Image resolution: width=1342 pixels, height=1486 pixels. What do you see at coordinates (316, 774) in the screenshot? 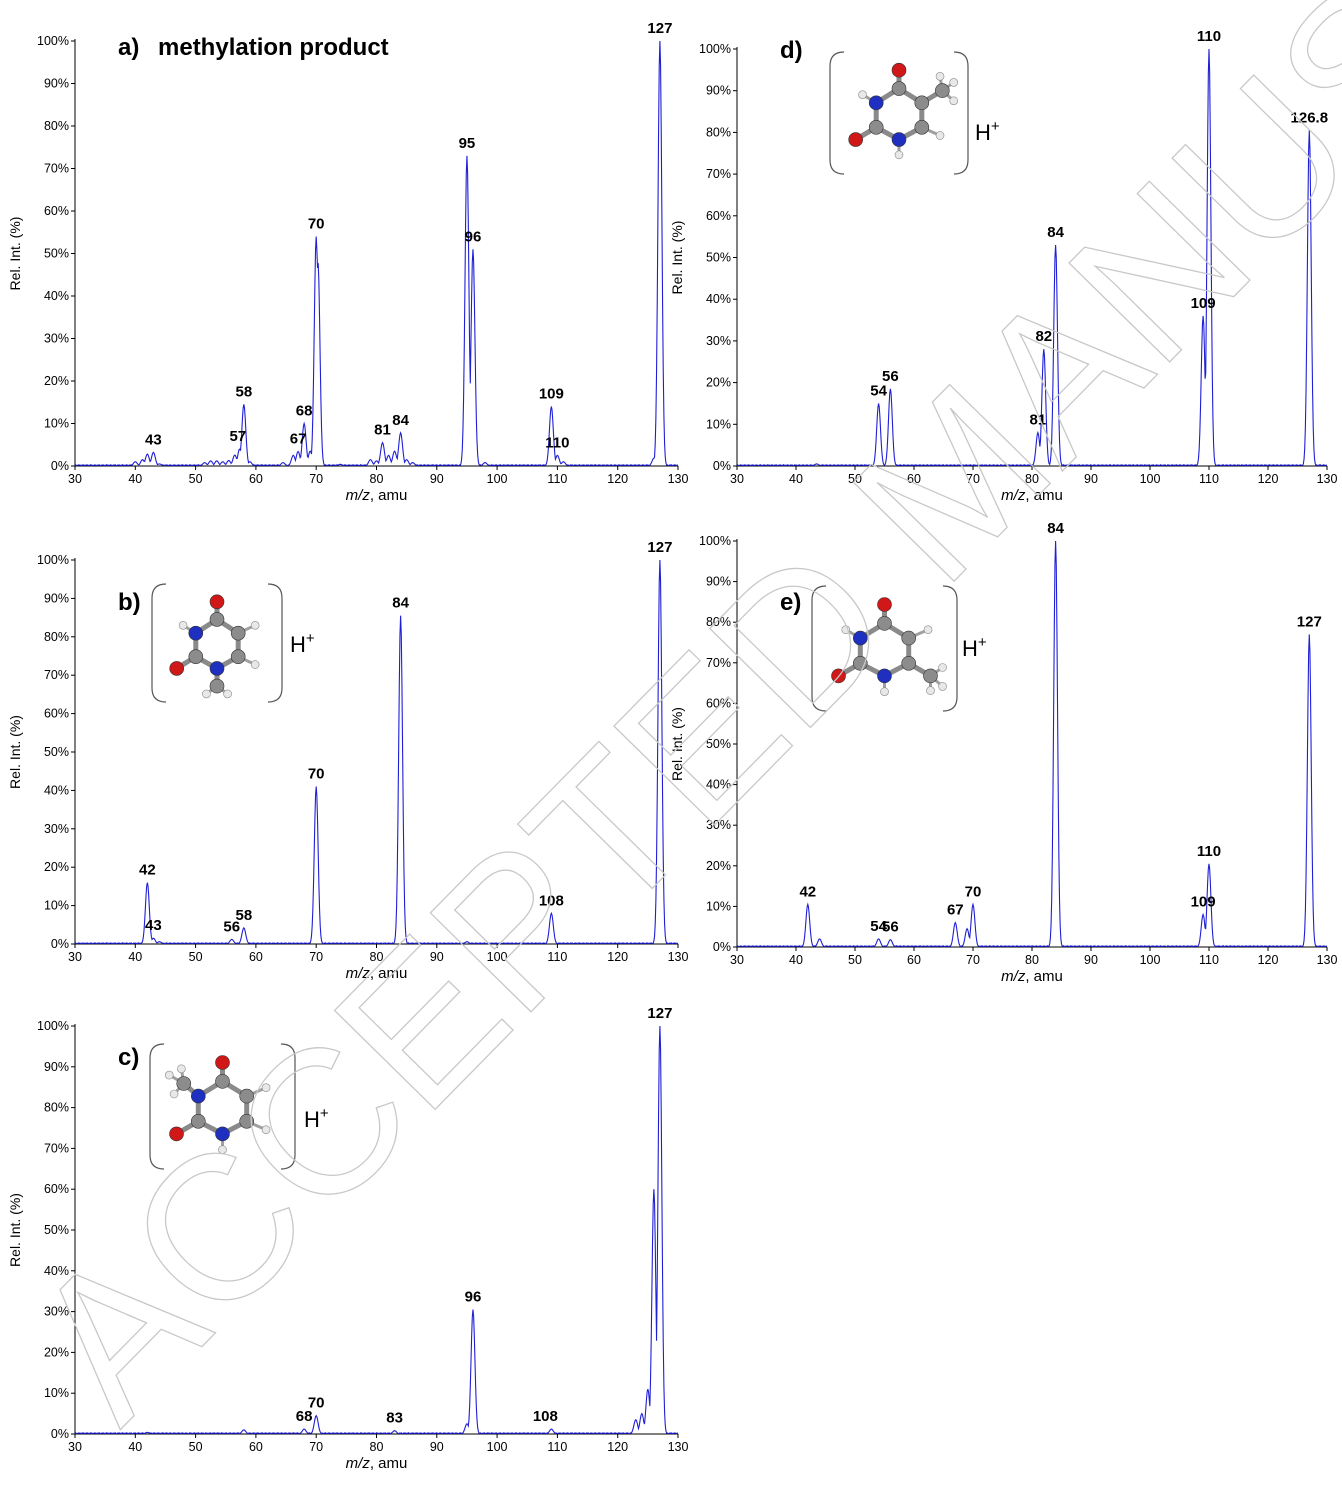
I see `peak-label: 70` at bounding box center [316, 774].